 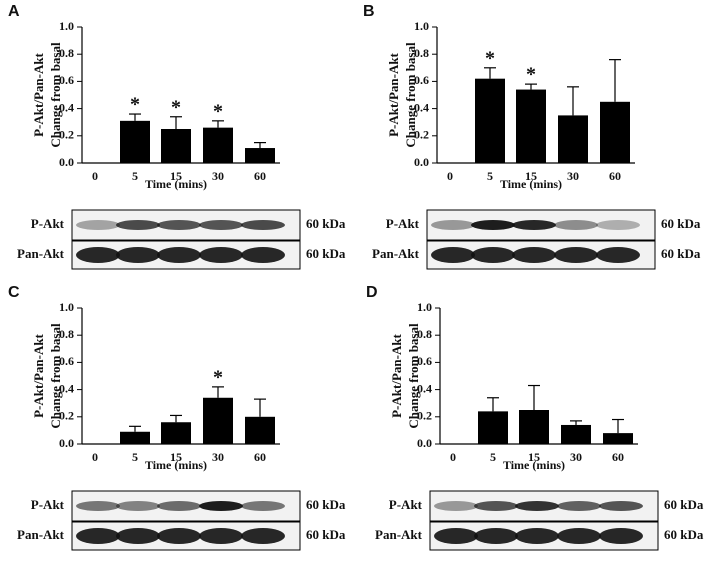 I want to click on y-tick-label: 0.0, so click(x=66, y=162).